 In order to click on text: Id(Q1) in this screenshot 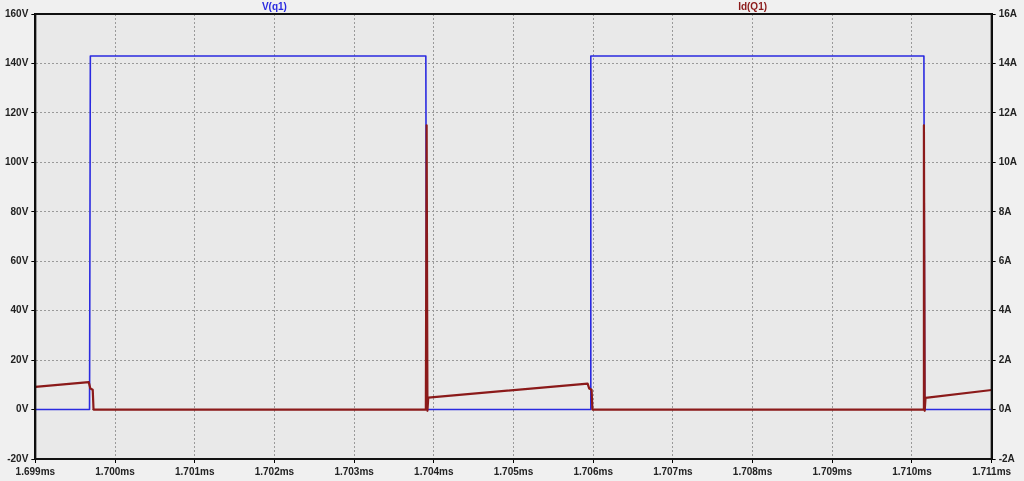, I will do `click(753, 6)`.